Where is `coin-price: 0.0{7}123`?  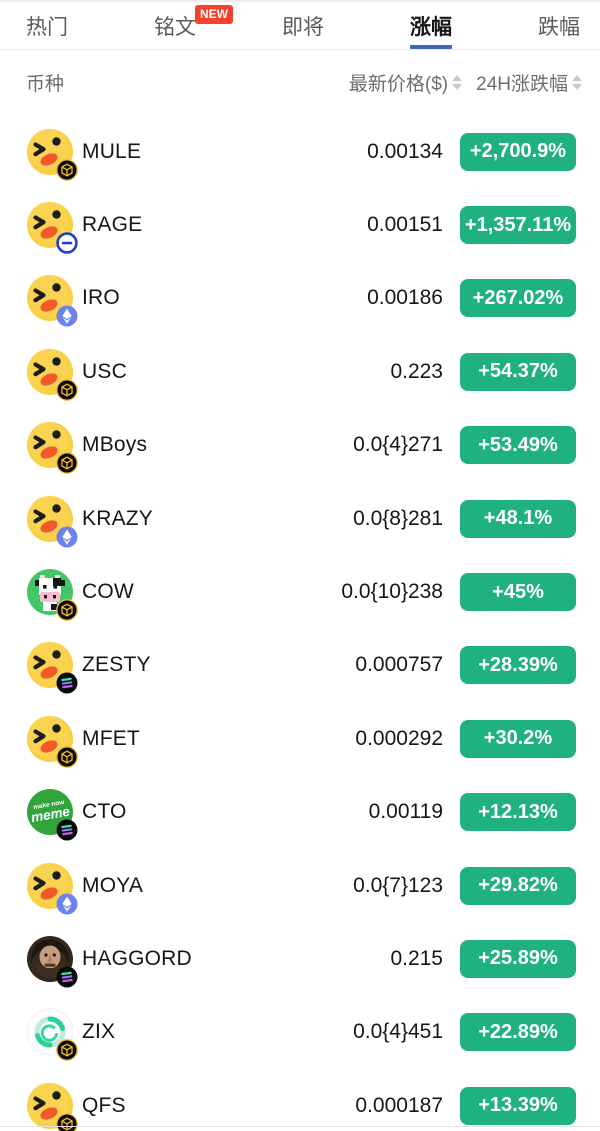 coin-price: 0.0{7}123 is located at coordinates (398, 885).